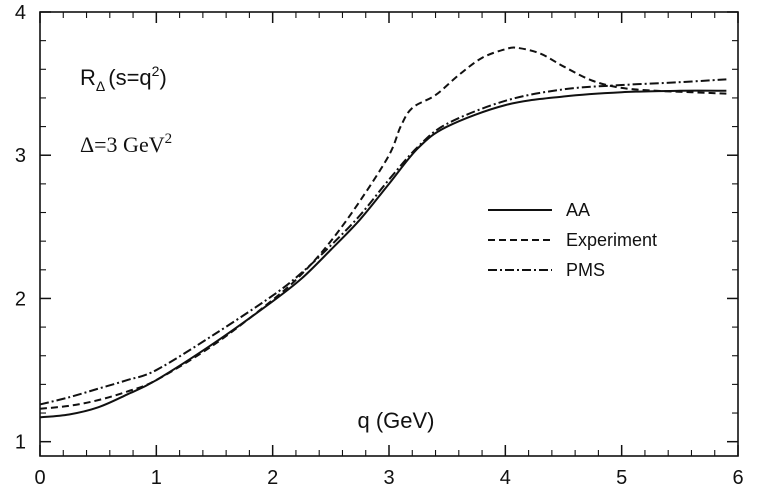  I want to click on legend-label-aa: AA, so click(578, 210).